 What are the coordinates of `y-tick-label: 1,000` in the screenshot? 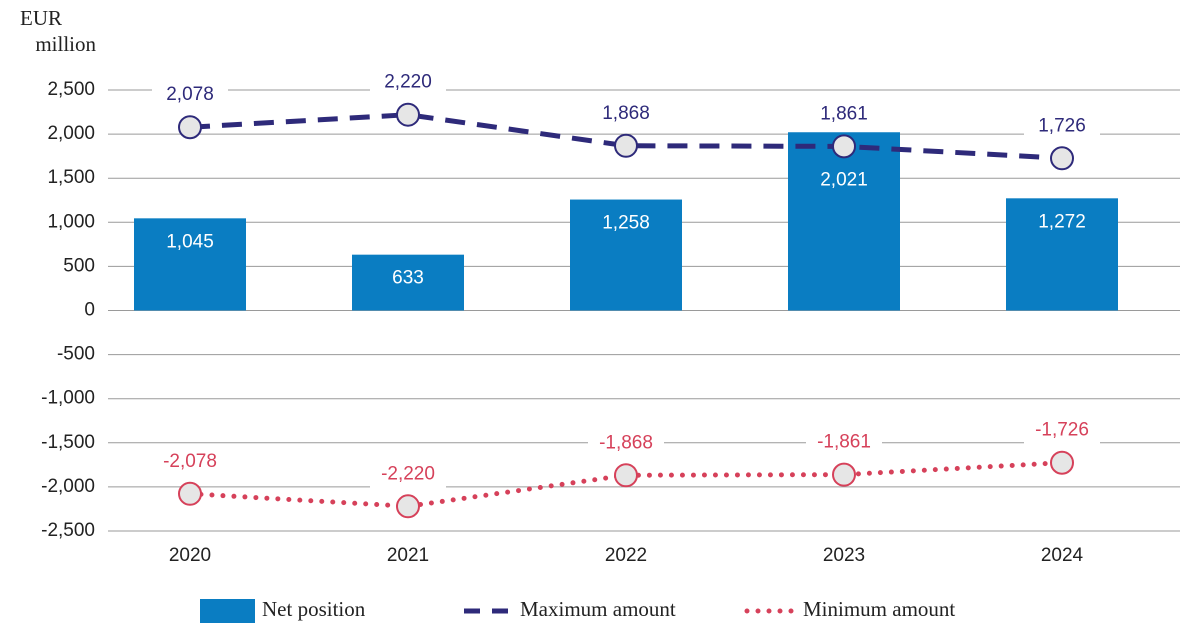 It's located at (71, 221).